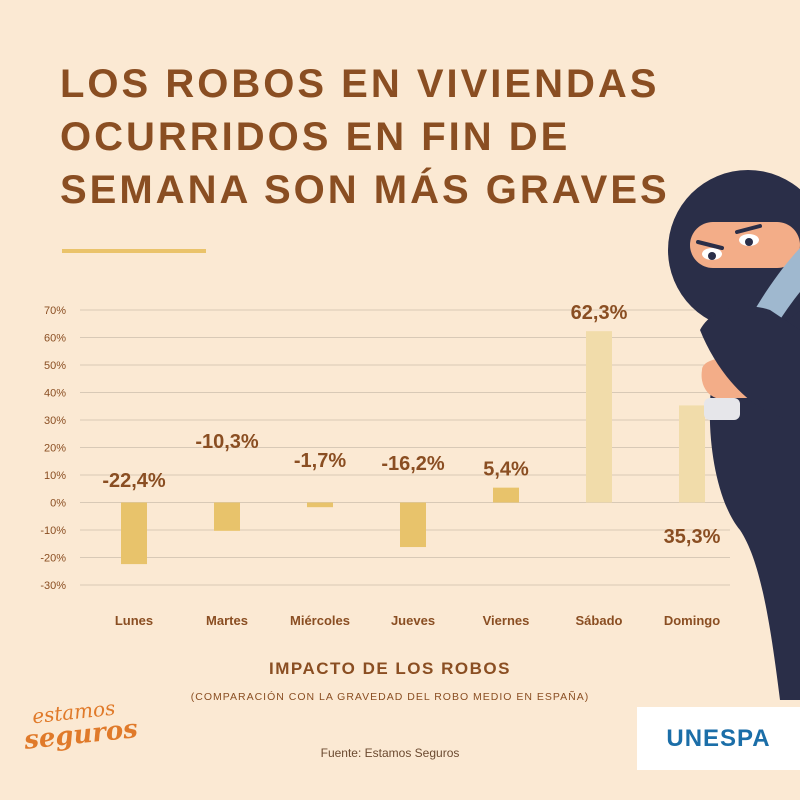  What do you see at coordinates (506, 470) in the screenshot?
I see `data-label: 5,4%` at bounding box center [506, 470].